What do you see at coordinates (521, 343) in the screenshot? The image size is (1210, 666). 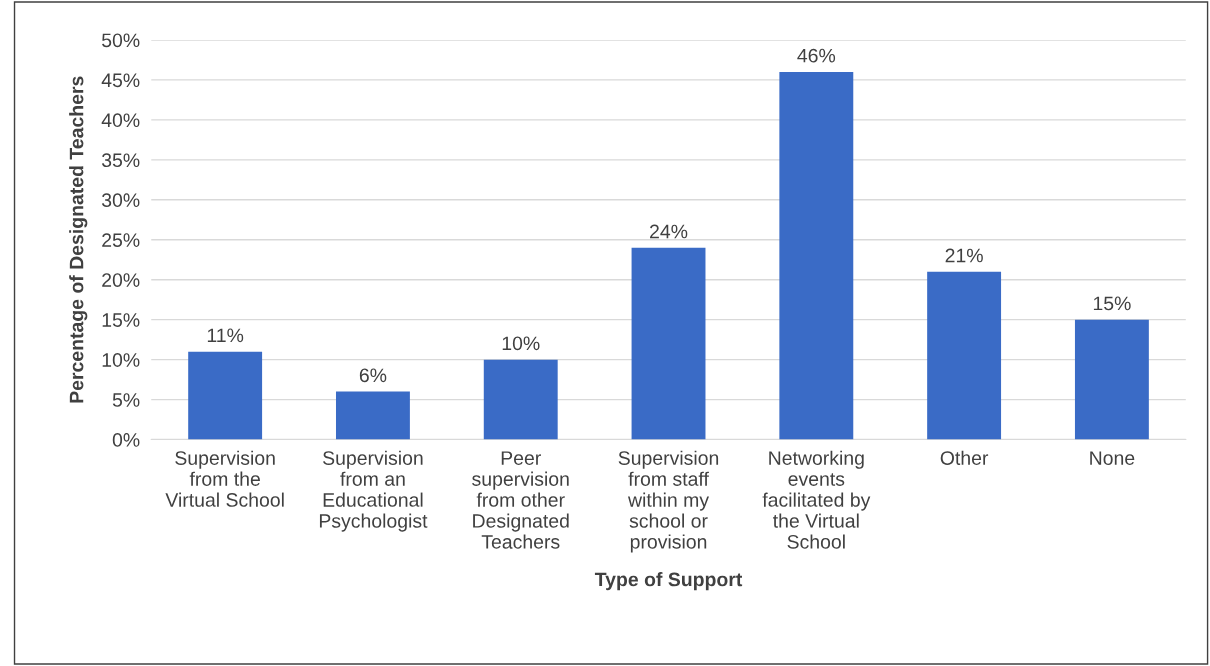 I see `data-label: 10%` at bounding box center [521, 343].